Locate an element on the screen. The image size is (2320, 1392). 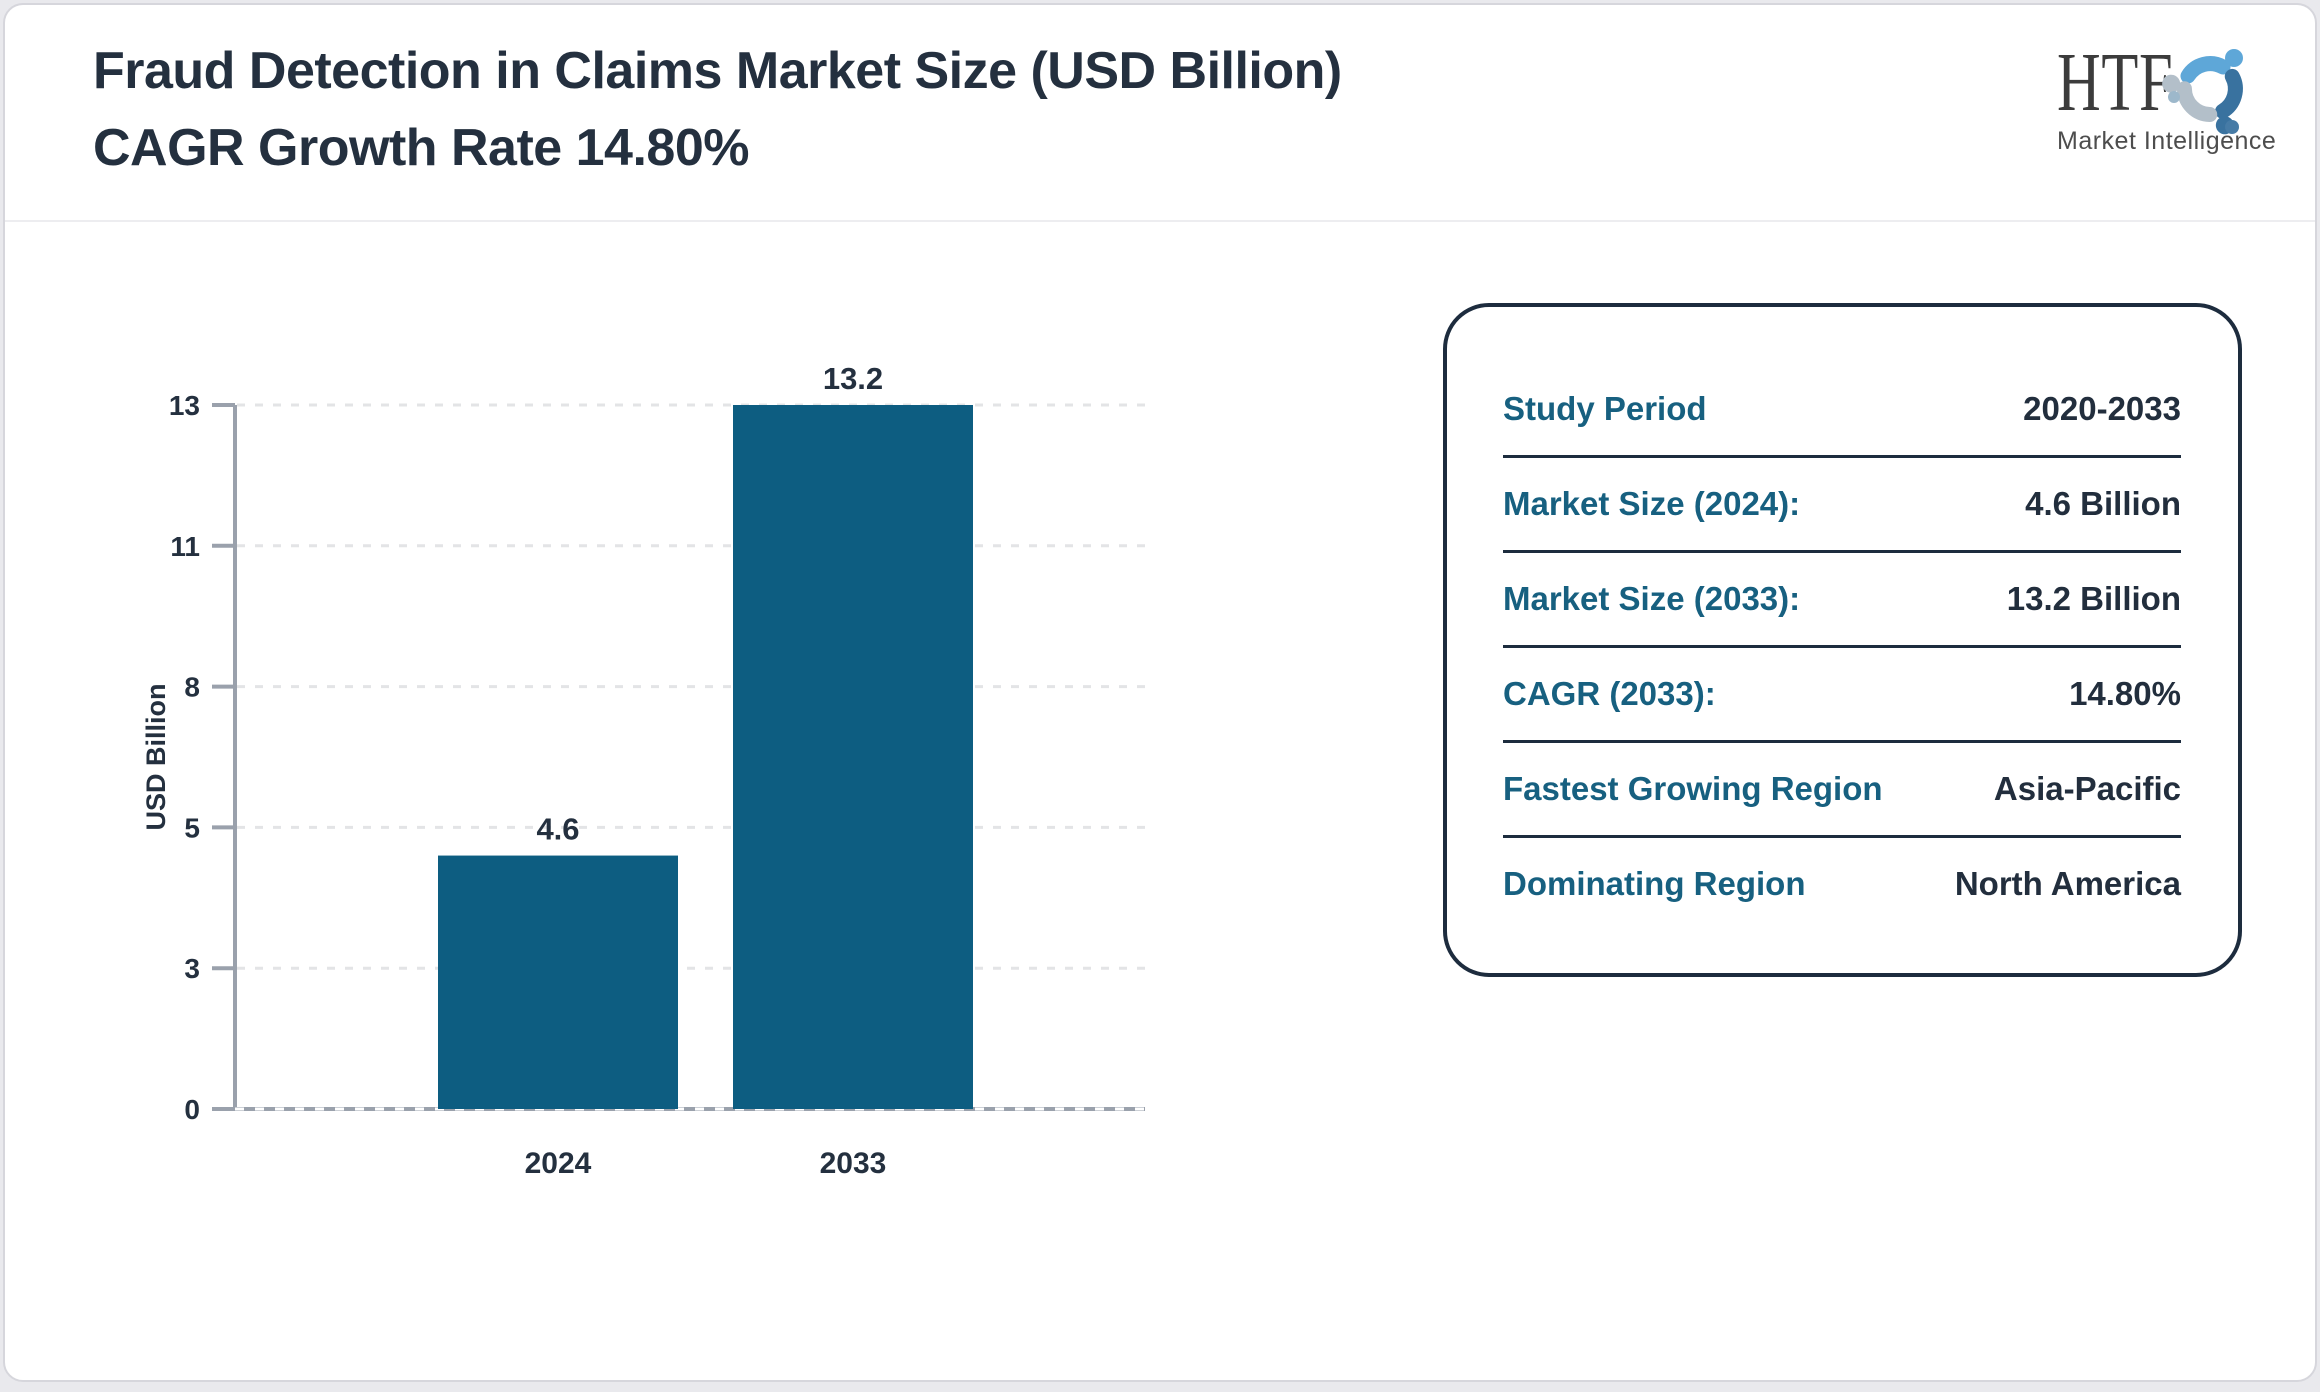
info-panel-row: Market Size (2033): 13.2 Billion is located at coordinates (1842, 597).